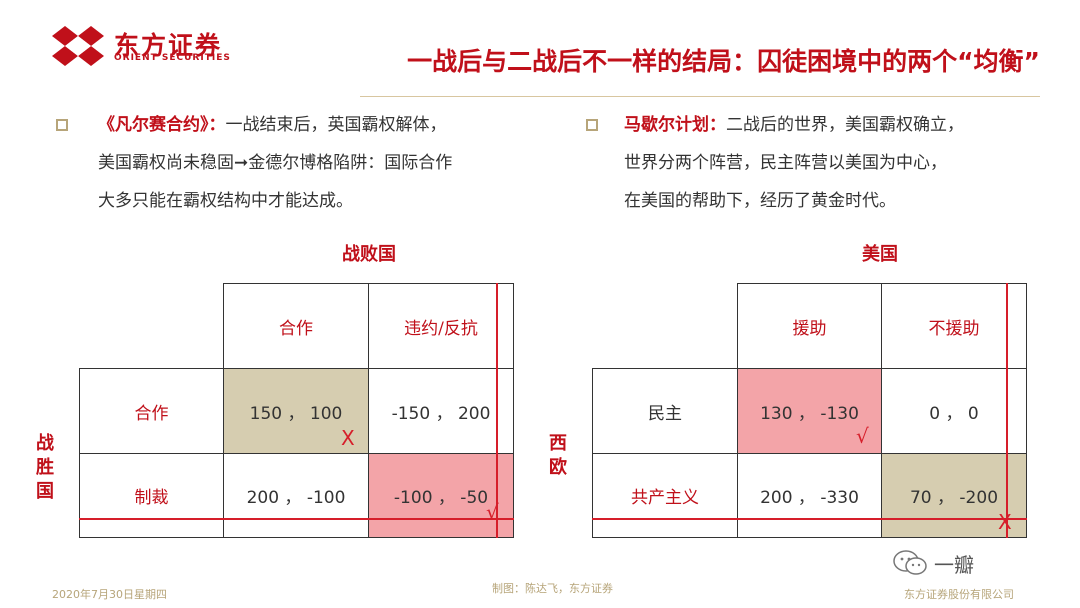 This screenshot has width=1080, height=608. Describe the element at coordinates (665, 495) in the screenshot. I see `right-row-header-communism: 共产主义` at that location.